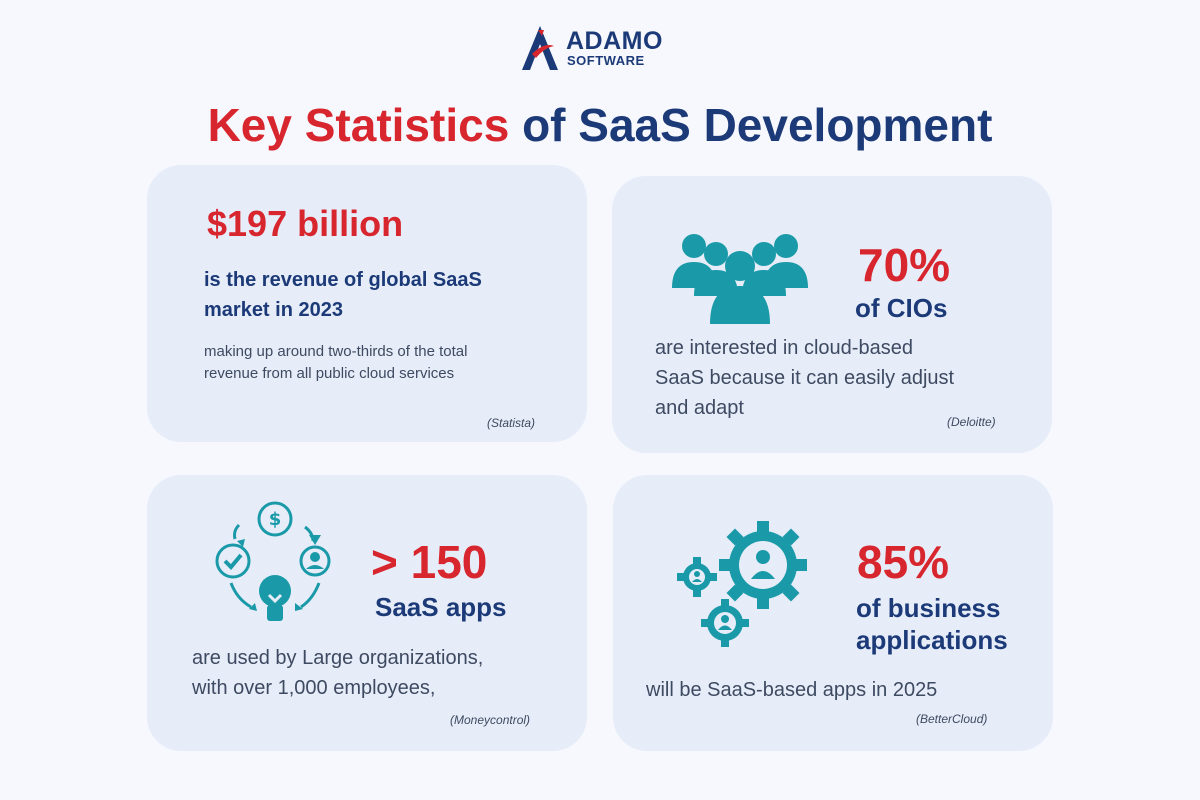 The image size is (1200, 800). I want to click on stat-description-line: with over 1,000 employees,, so click(314, 688).